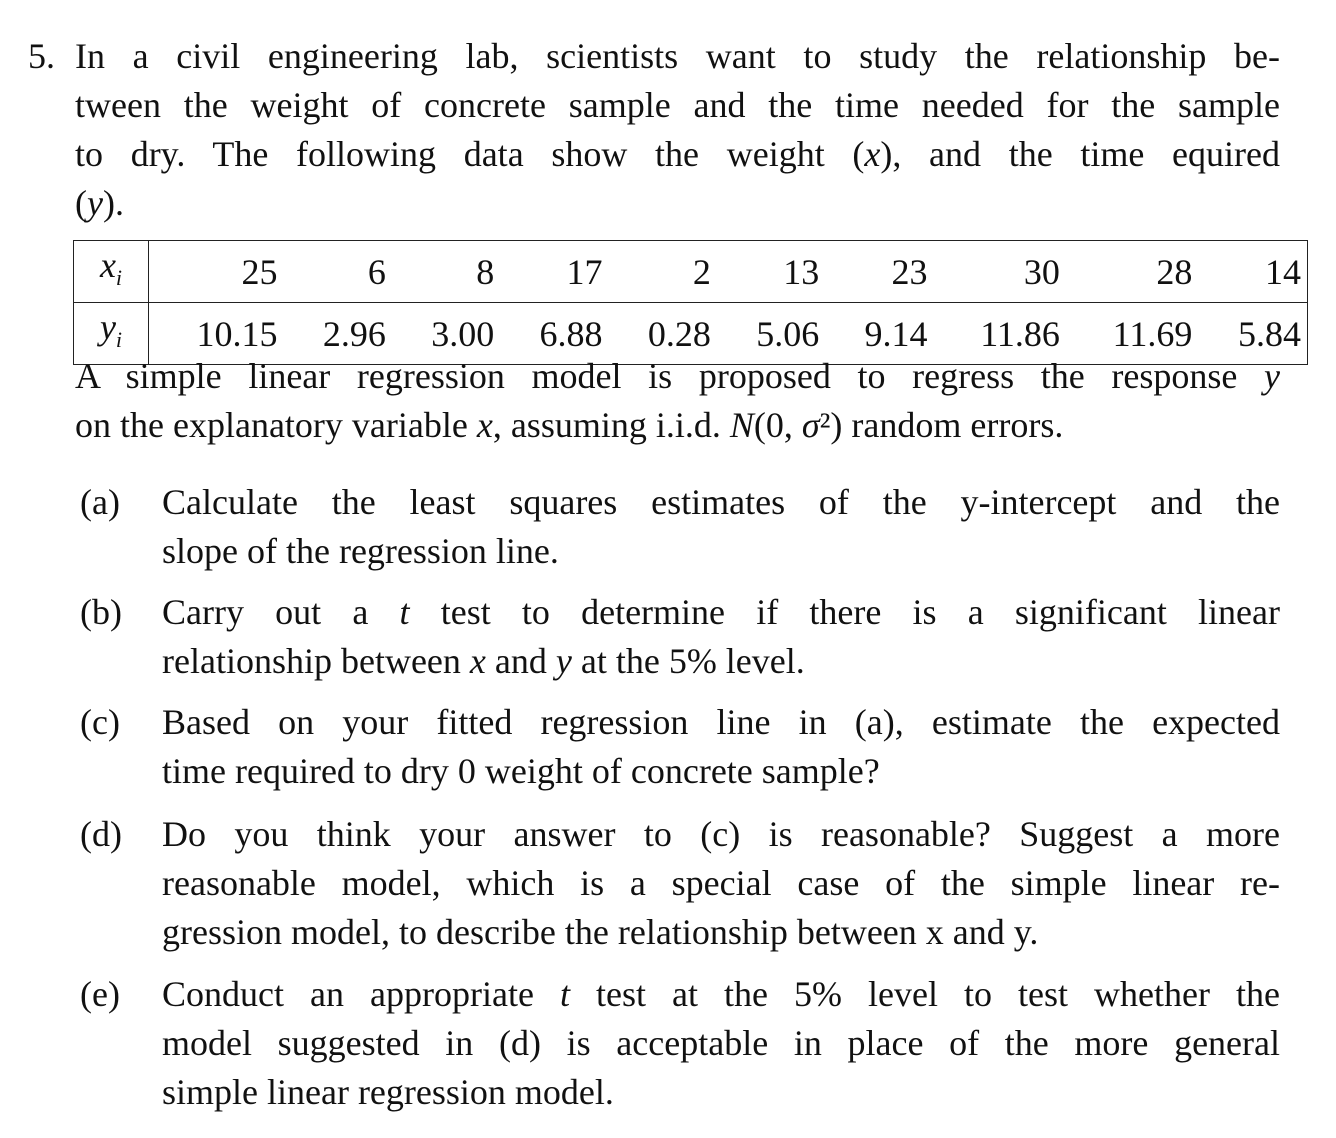 The height and width of the screenshot is (1138, 1336). Describe the element at coordinates (1132, 271) in the screenshot. I see `x-value-cell: 28` at that location.